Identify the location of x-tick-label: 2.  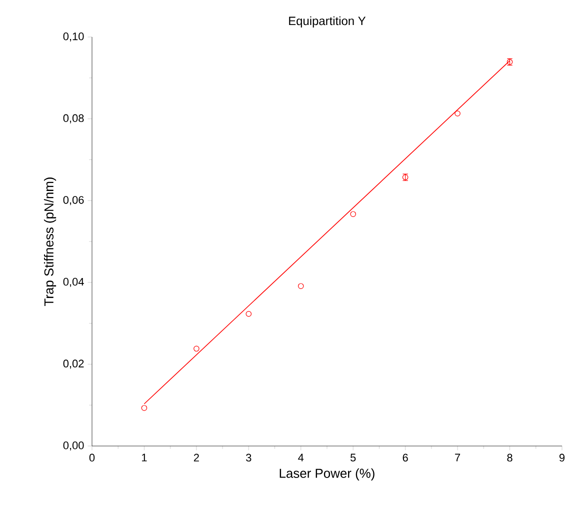
(196, 458).